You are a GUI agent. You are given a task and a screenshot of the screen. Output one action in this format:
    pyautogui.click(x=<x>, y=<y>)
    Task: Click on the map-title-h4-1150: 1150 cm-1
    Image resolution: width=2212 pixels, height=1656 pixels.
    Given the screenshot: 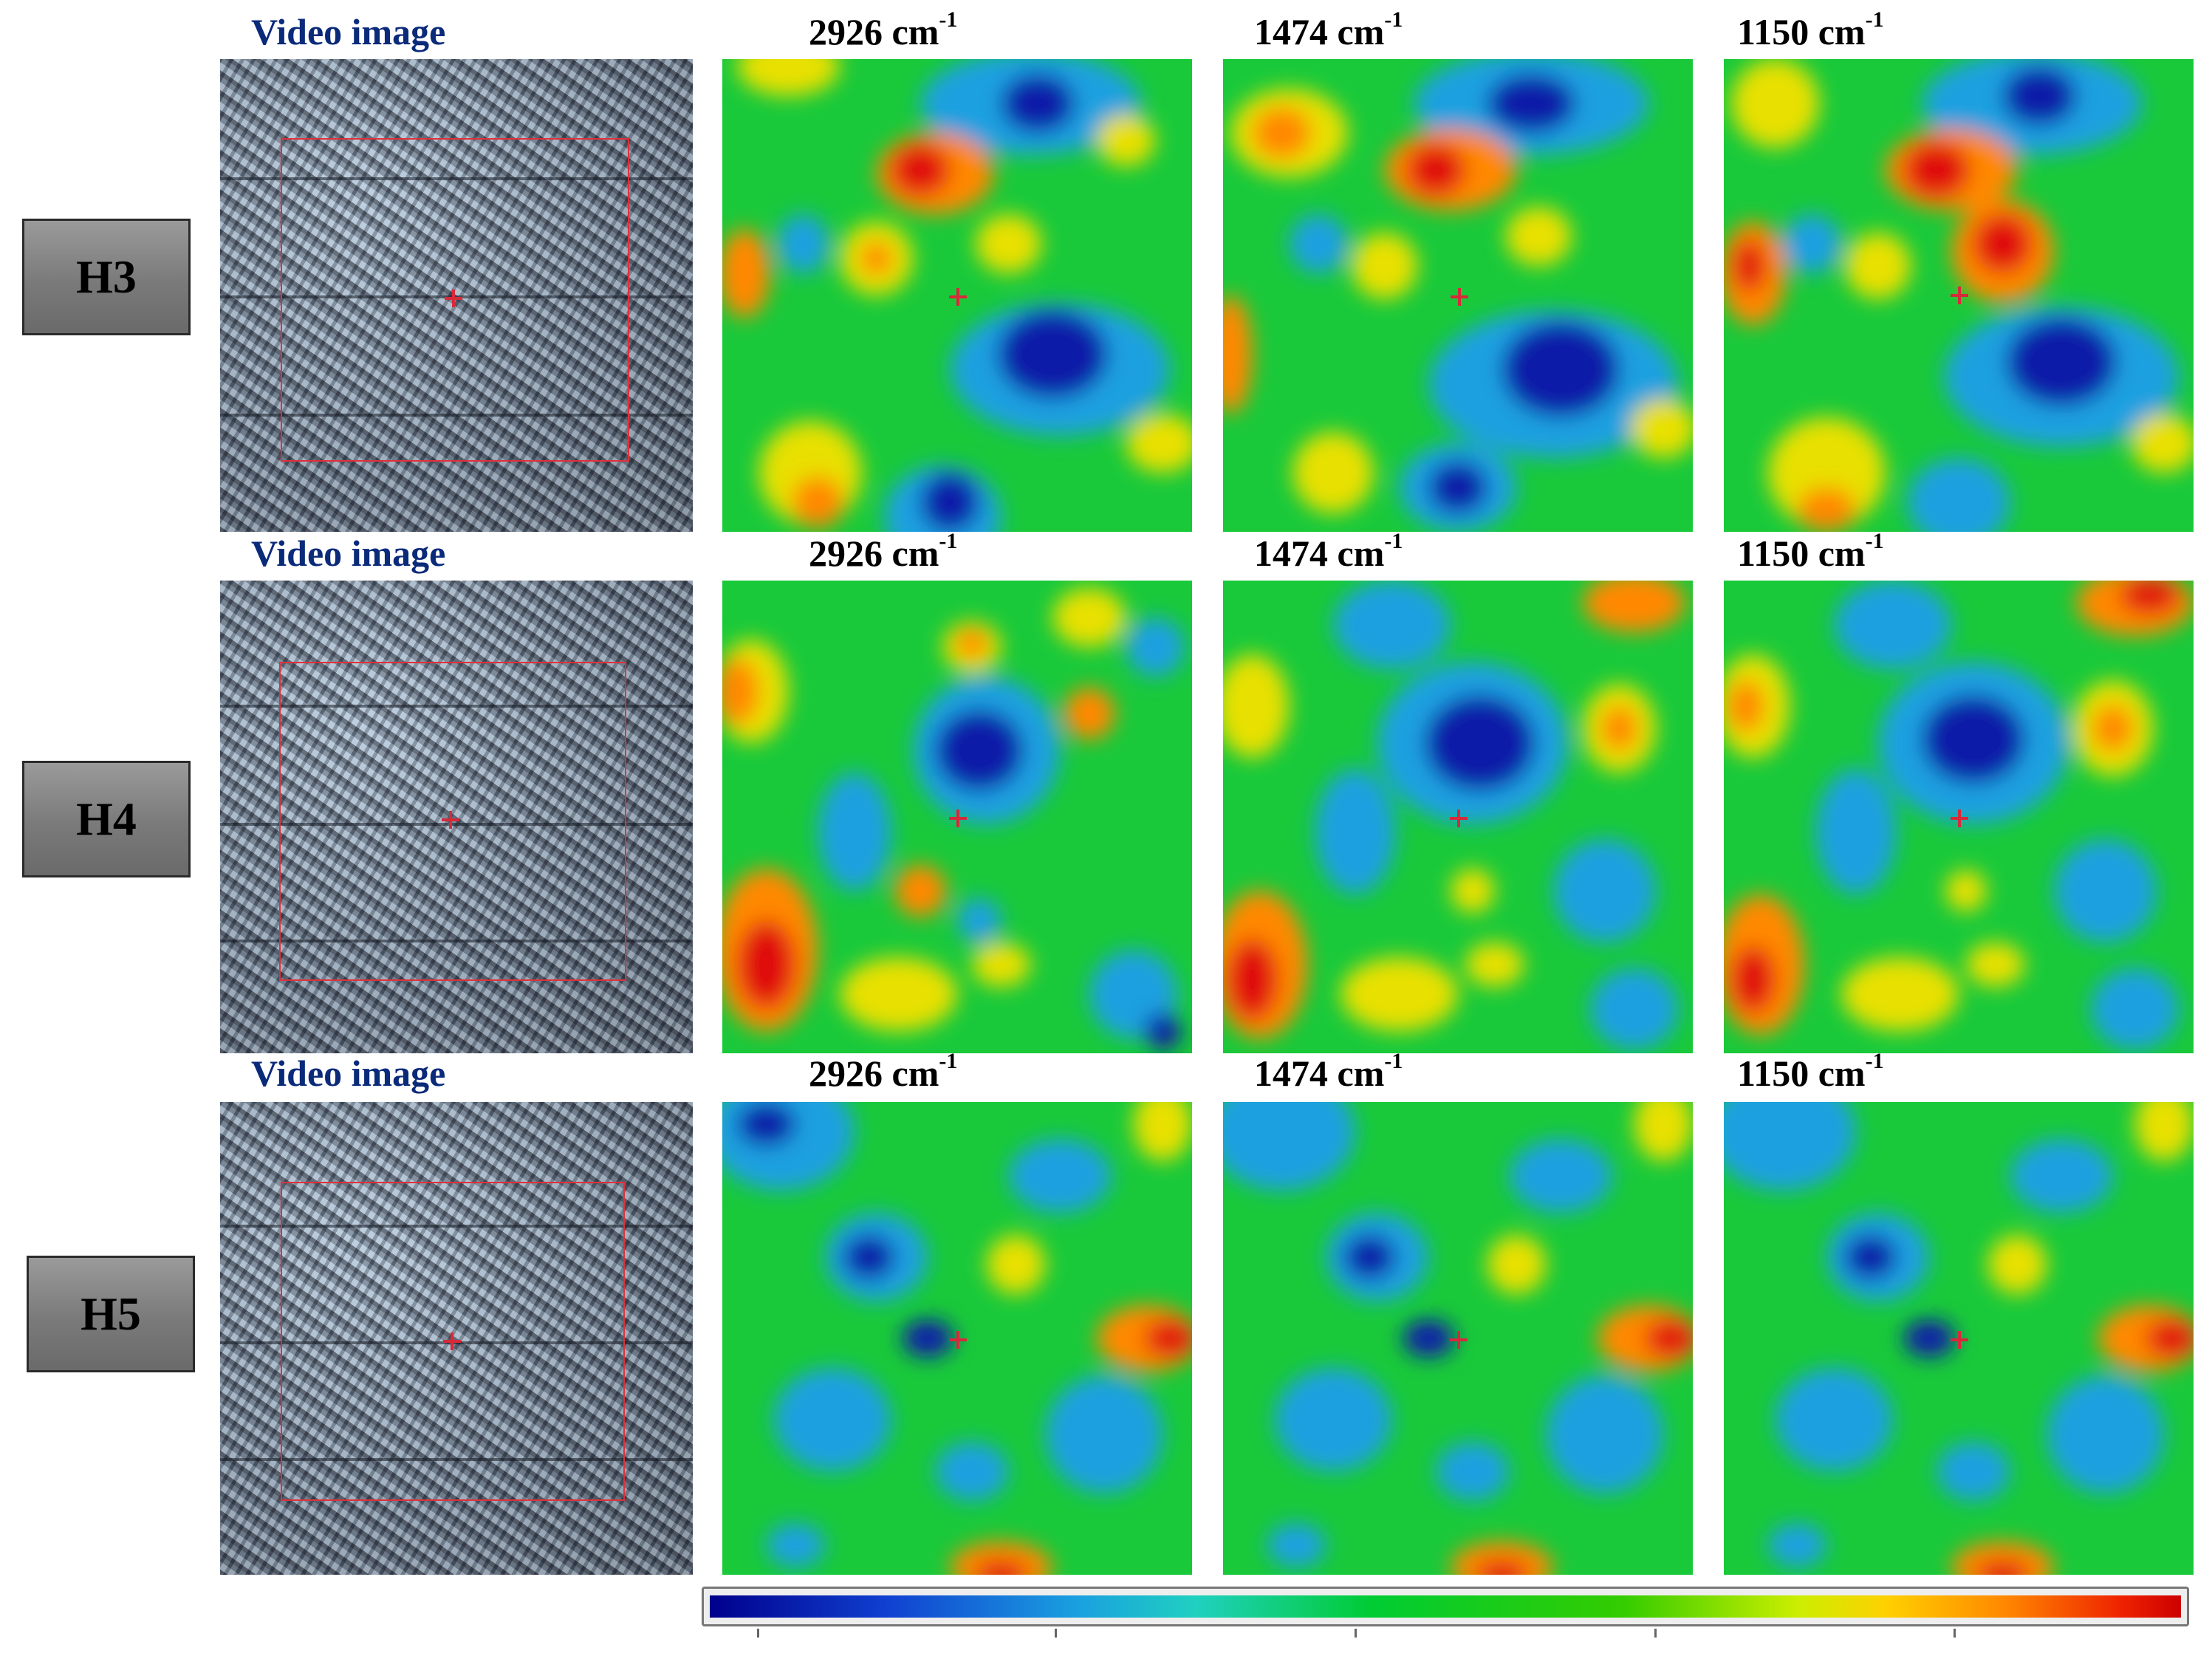 What is the action you would take?
    pyautogui.click(x=1810, y=552)
    